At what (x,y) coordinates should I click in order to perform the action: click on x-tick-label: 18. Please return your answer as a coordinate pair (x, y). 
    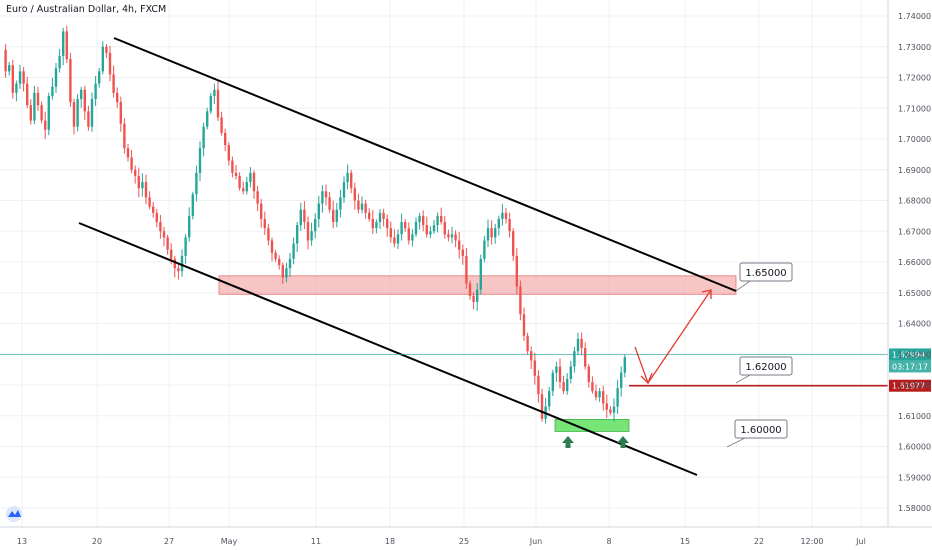
    Looking at the image, I should click on (390, 541).